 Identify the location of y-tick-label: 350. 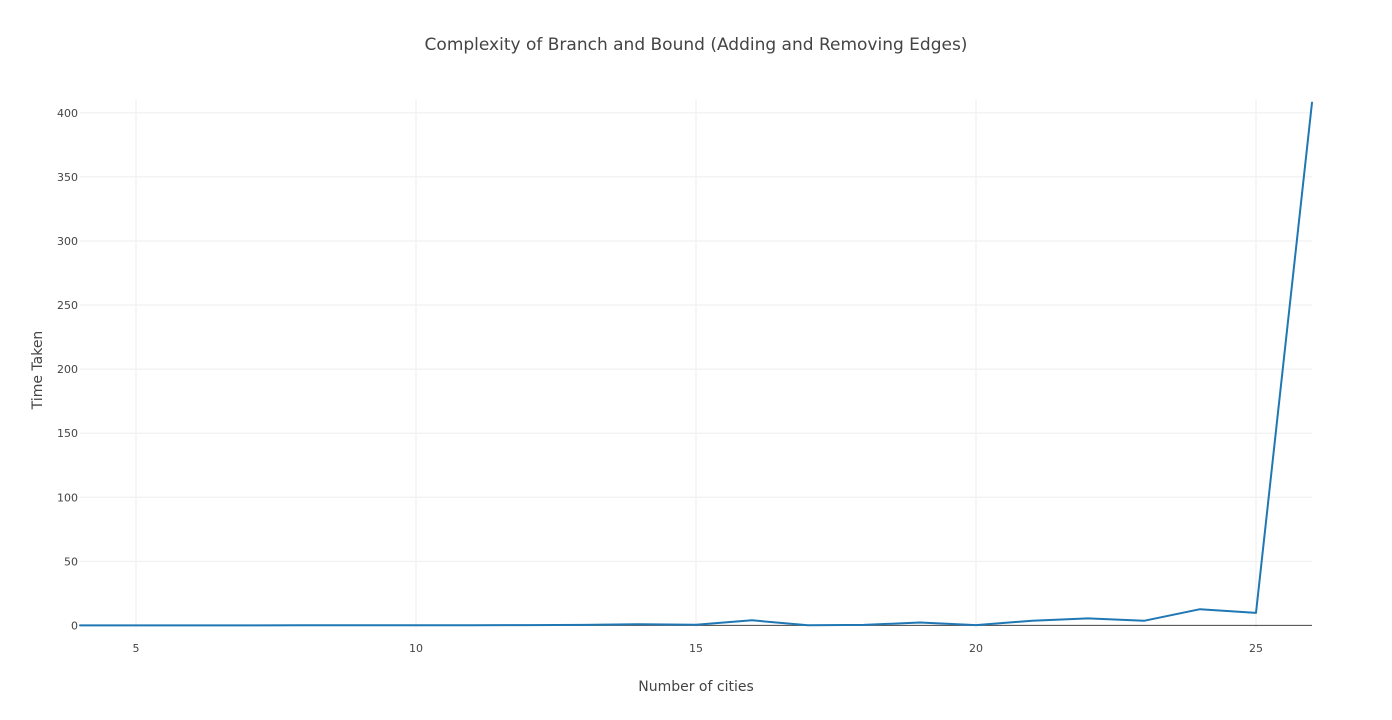
(67, 177).